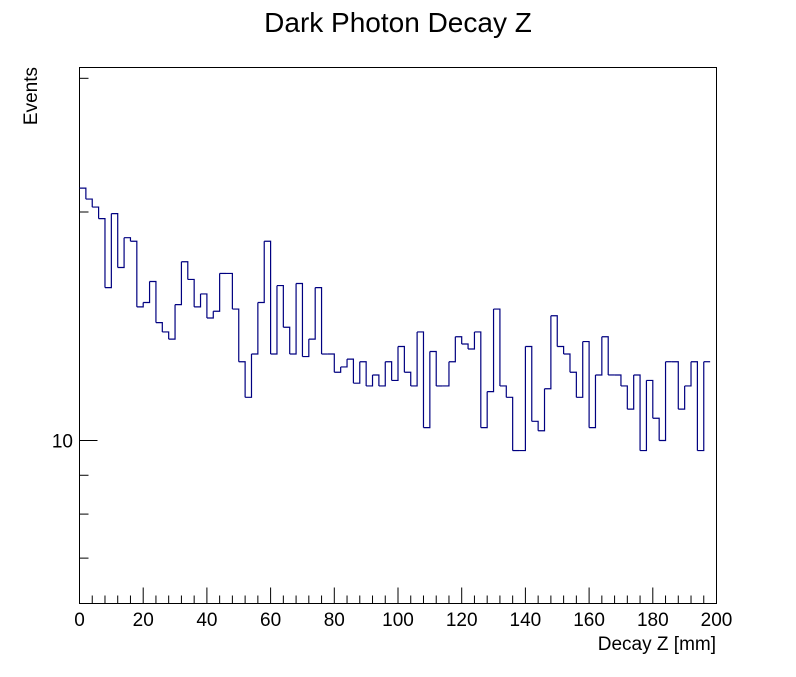 The height and width of the screenshot is (677, 796). Describe the element at coordinates (717, 620) in the screenshot. I see `x-tick-label: 200` at that location.